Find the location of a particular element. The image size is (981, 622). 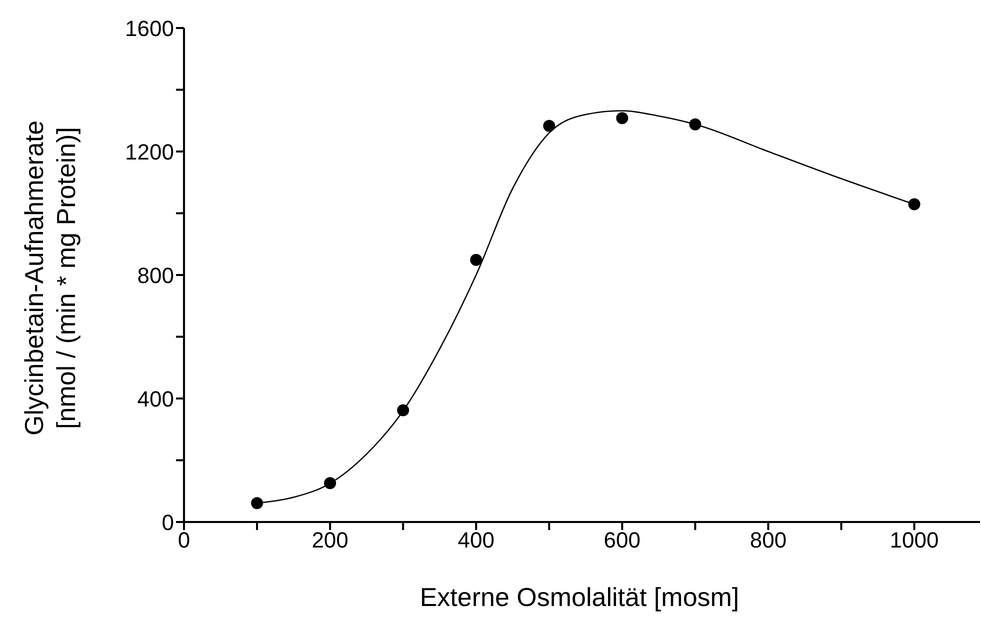

y-tick-label: 0 is located at coordinates (168, 522).